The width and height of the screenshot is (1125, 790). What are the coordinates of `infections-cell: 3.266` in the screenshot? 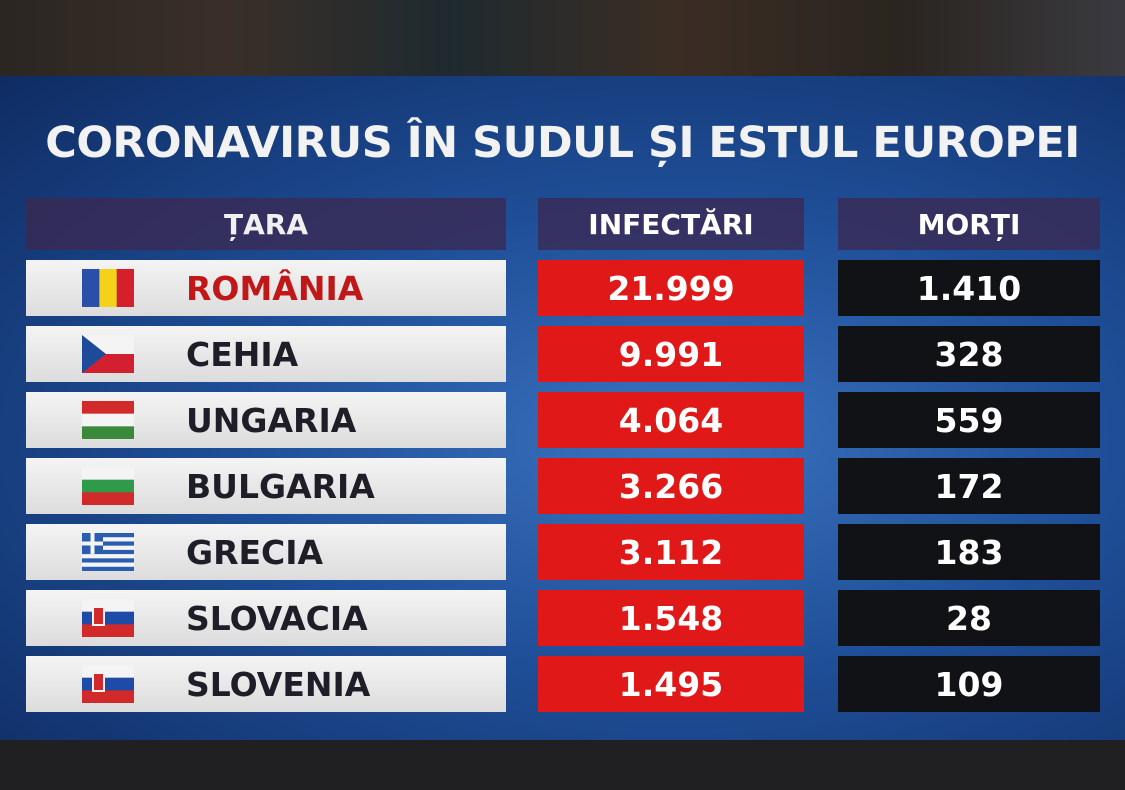 It's located at (671, 486).